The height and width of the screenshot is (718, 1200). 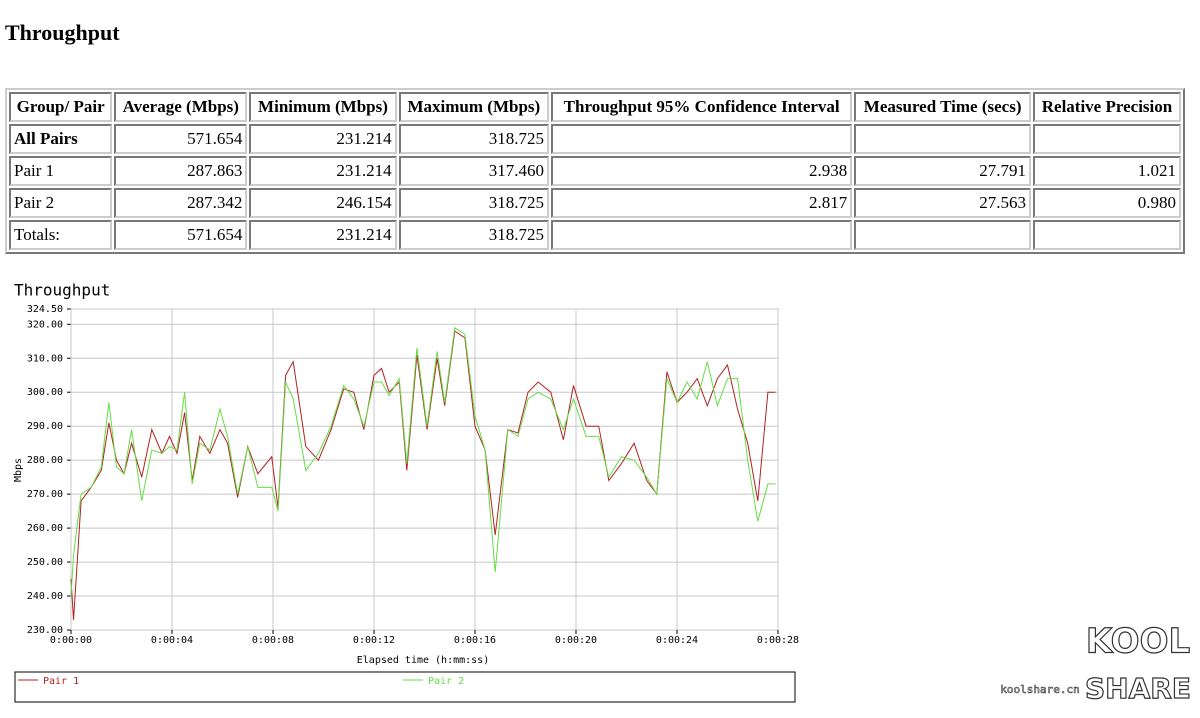 I want to click on x-tick-label: 0:00:04, so click(x=172, y=640).